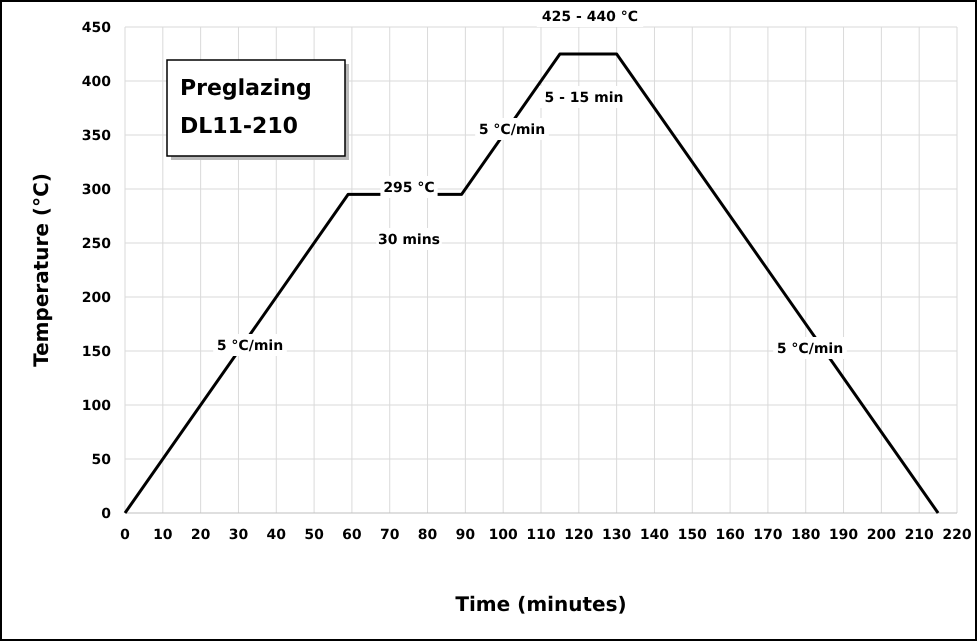 This screenshot has height=641, width=977. What do you see at coordinates (503, 535) in the screenshot?
I see `x-tick-label: 100` at bounding box center [503, 535].